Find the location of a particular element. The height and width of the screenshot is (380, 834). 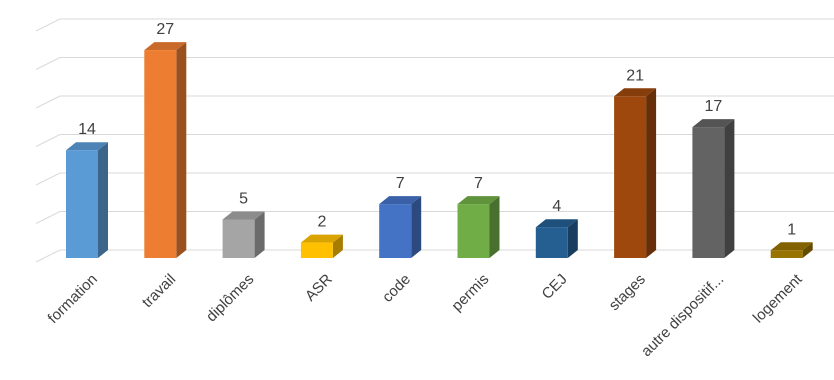

data-label: 21 is located at coordinates (635, 75).